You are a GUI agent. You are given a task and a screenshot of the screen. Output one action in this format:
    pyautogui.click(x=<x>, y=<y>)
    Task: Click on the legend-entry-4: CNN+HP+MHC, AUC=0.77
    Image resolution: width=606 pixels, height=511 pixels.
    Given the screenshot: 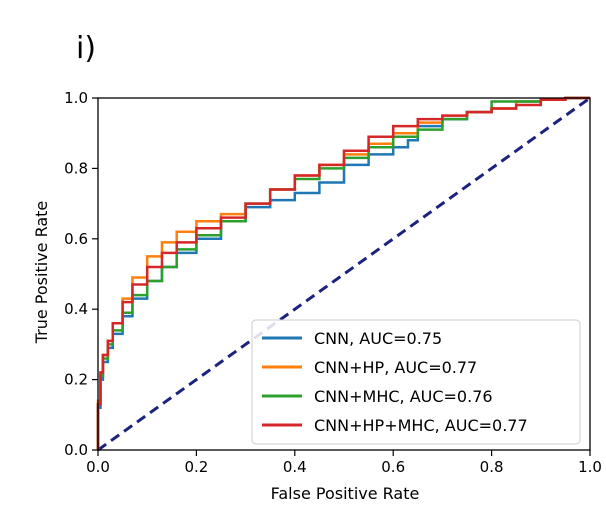 What is the action you would take?
    pyautogui.click(x=421, y=425)
    